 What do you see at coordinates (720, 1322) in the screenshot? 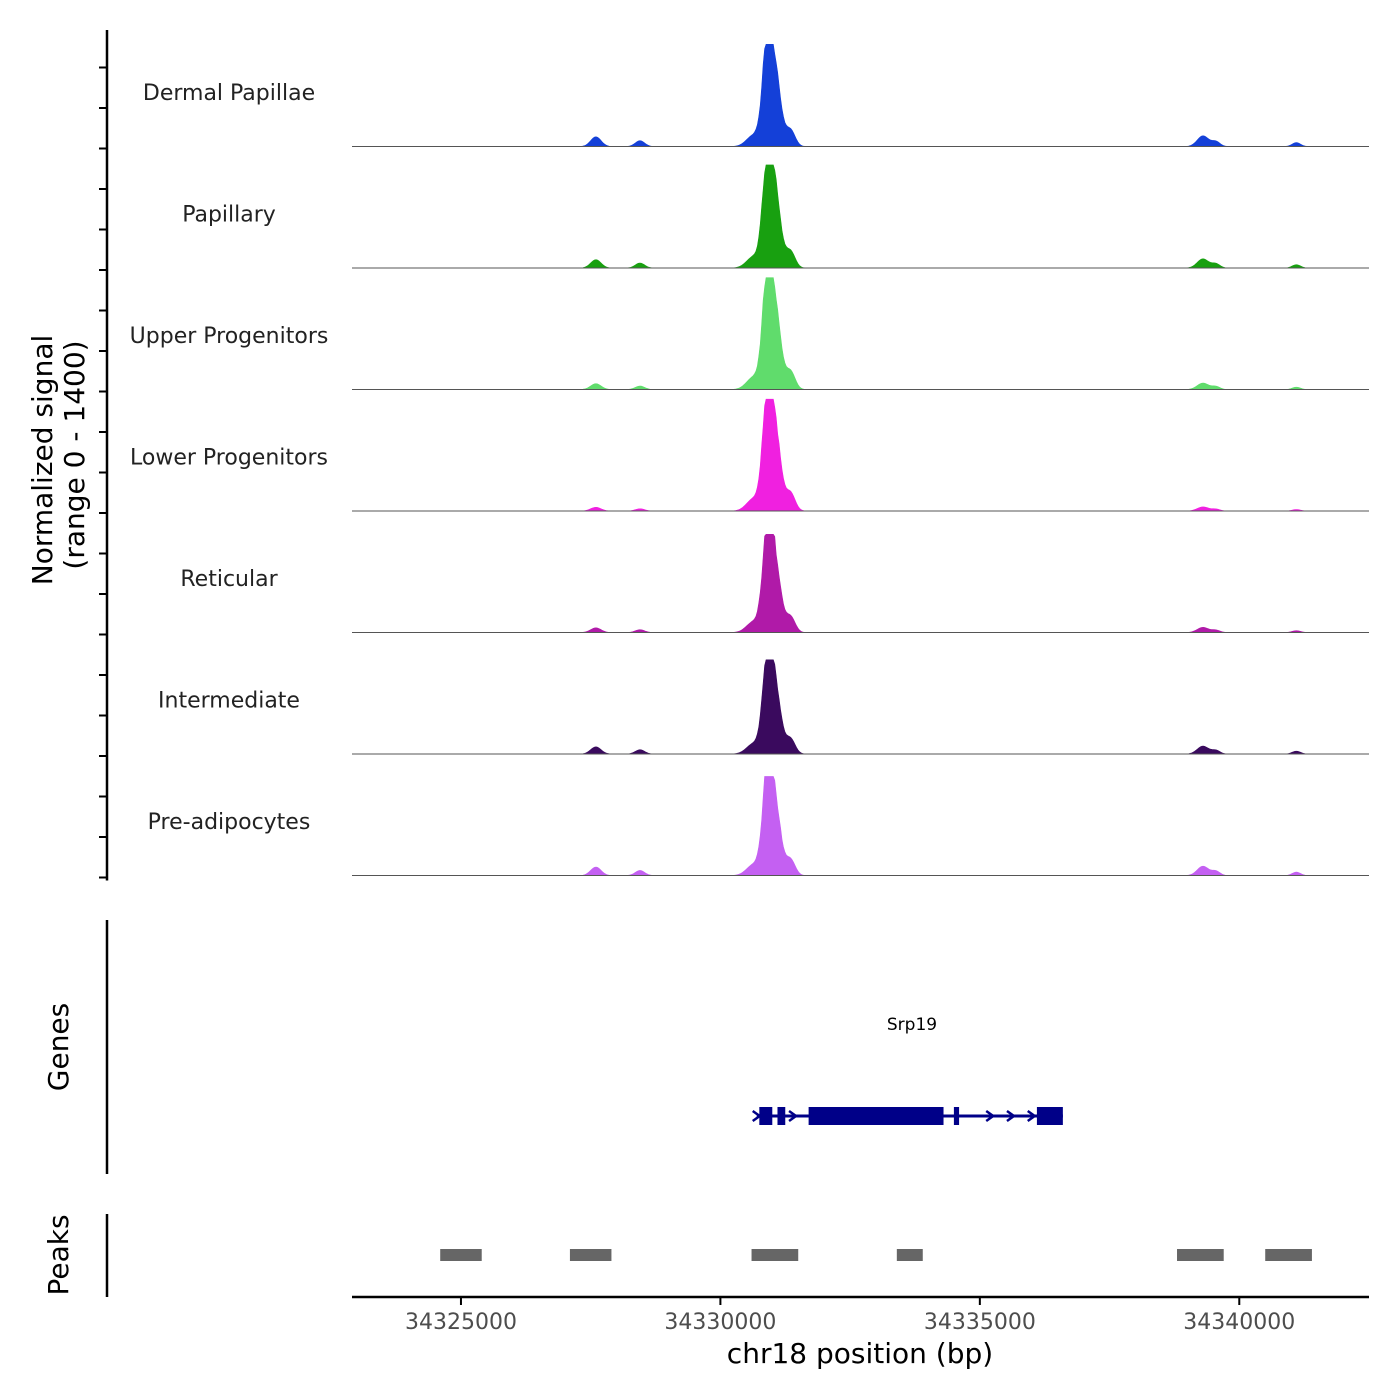
I see `x-tick-label: 34330000` at bounding box center [720, 1322].